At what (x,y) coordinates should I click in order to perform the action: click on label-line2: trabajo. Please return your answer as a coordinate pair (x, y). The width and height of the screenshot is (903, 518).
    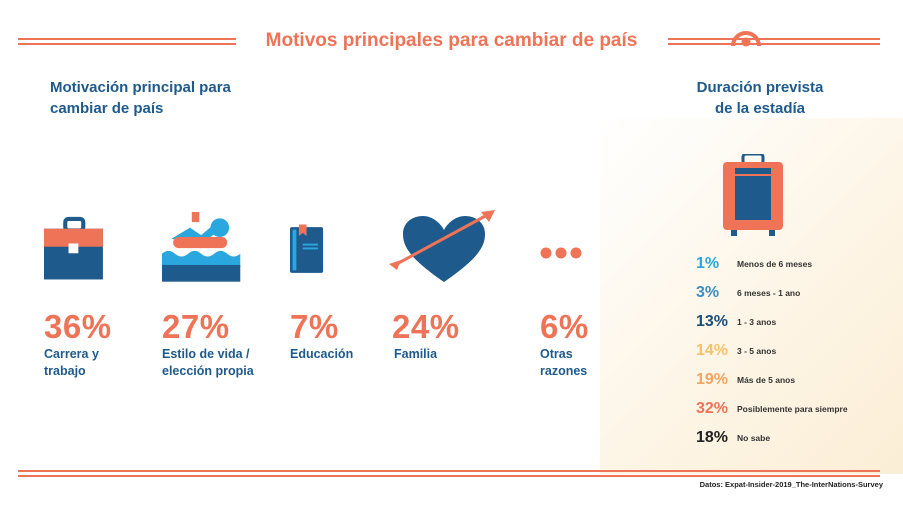
    Looking at the image, I should click on (65, 371).